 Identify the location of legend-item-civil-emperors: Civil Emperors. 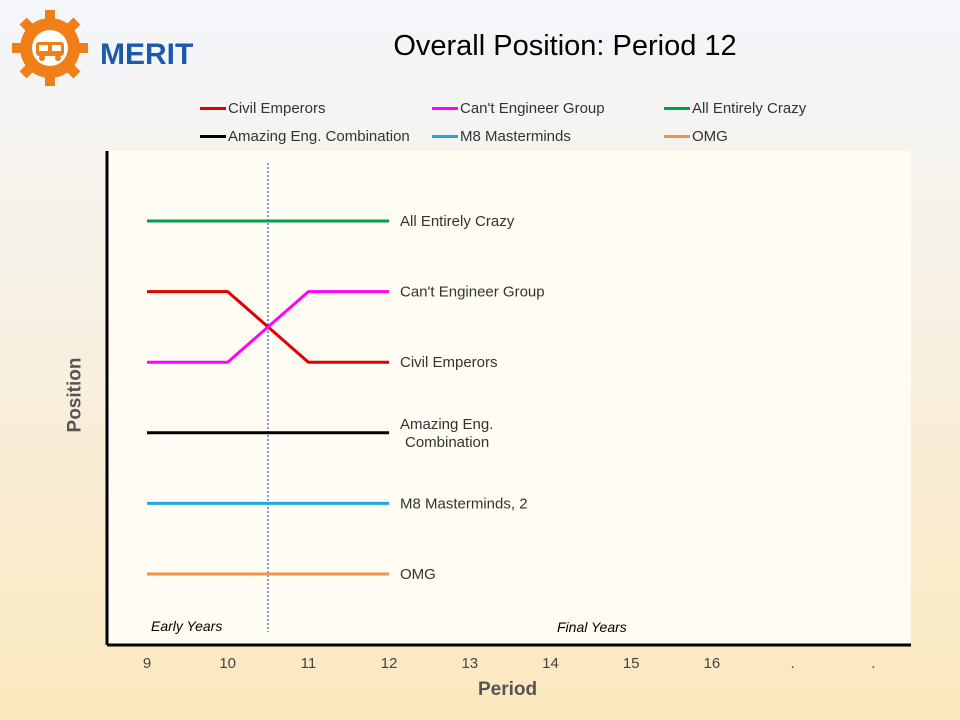
(263, 108).